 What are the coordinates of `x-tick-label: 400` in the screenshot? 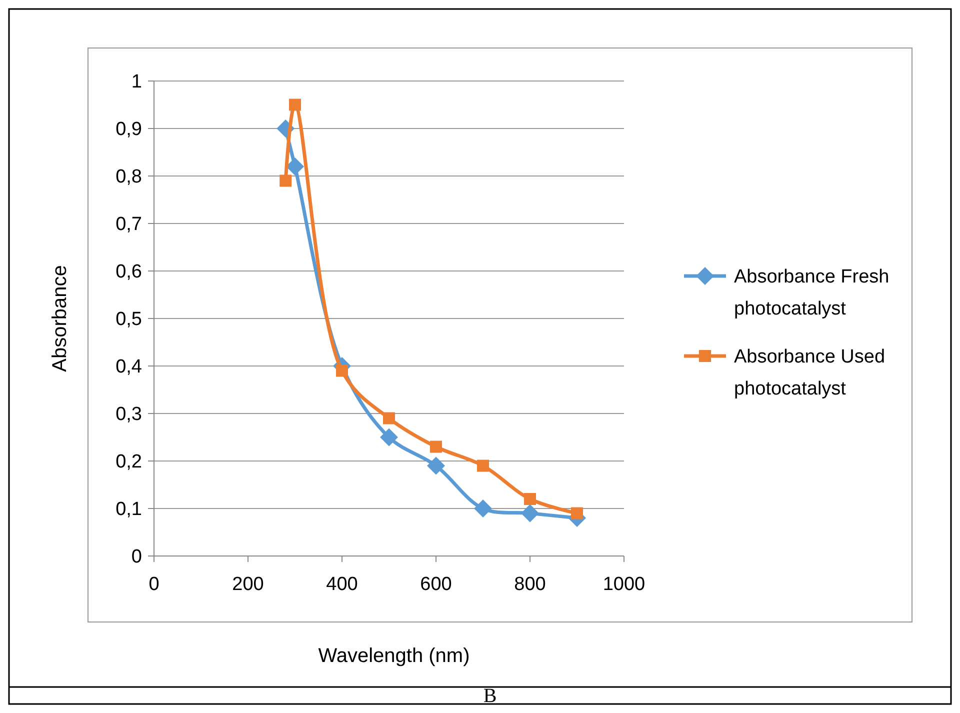 It's located at (342, 584).